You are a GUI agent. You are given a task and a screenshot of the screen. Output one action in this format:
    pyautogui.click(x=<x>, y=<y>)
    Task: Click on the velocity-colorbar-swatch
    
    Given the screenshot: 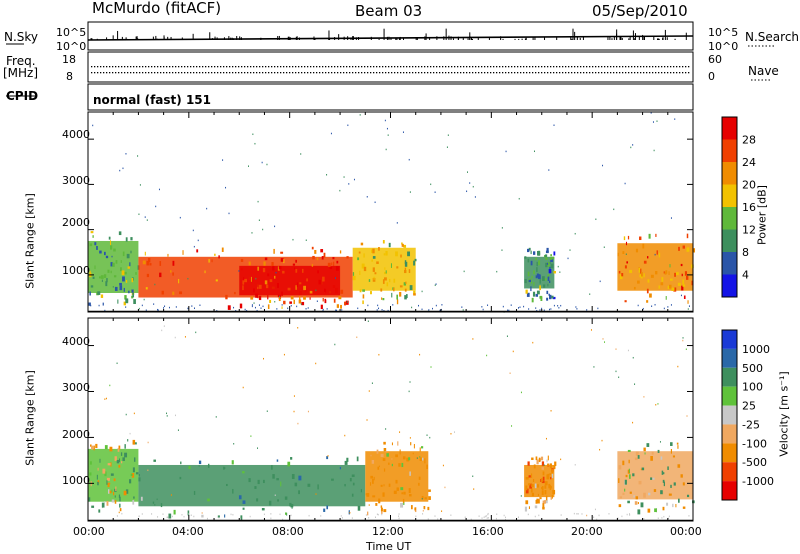 What is the action you would take?
    pyautogui.click(x=729, y=434)
    